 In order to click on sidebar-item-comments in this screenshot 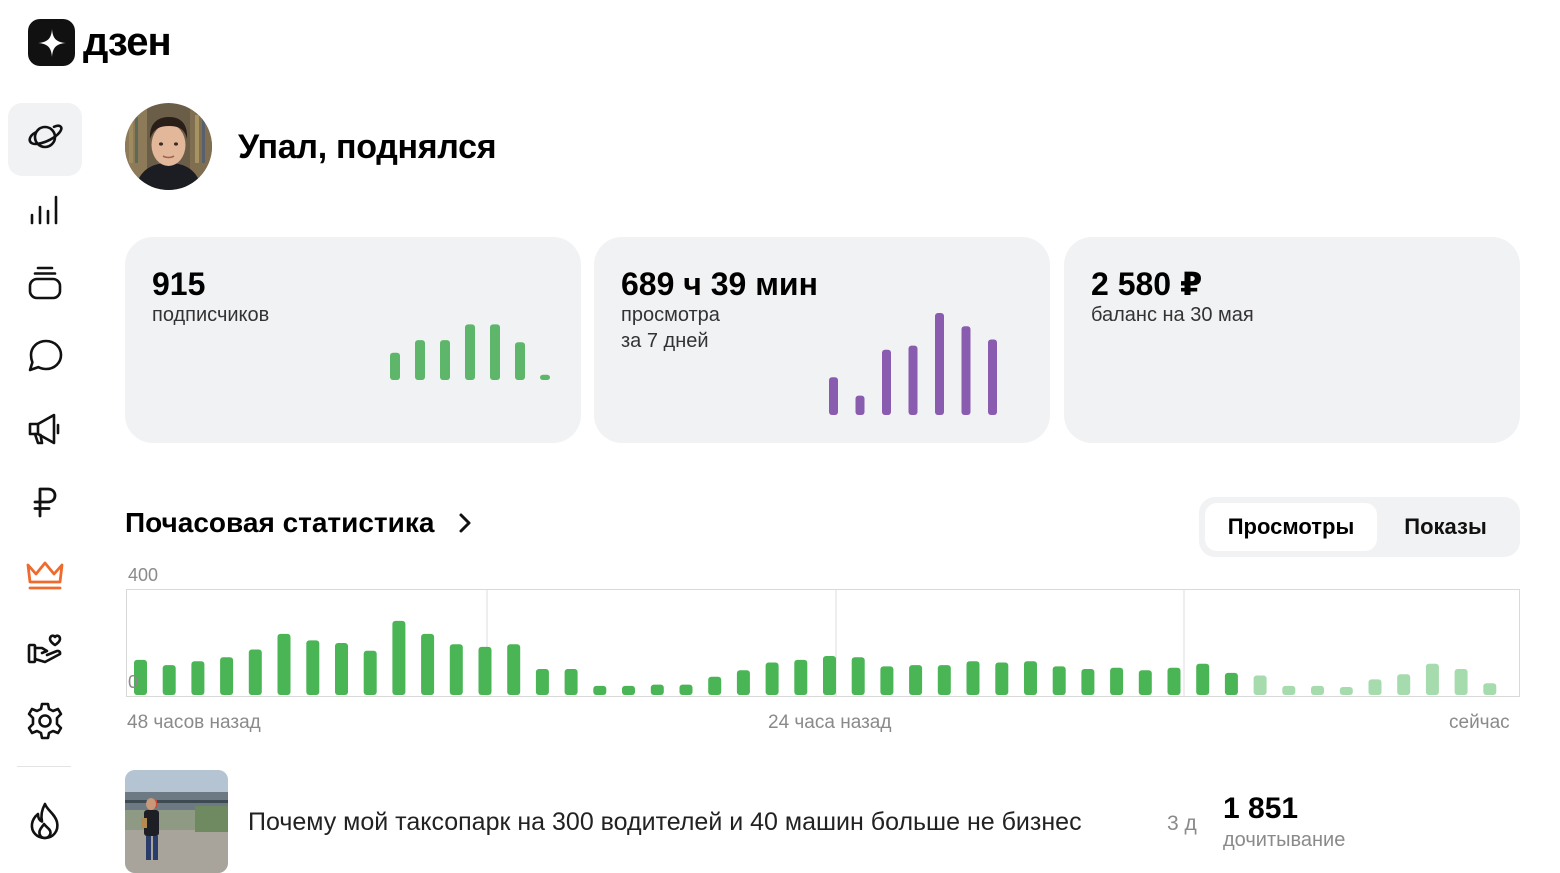, I will do `click(45, 358)`.